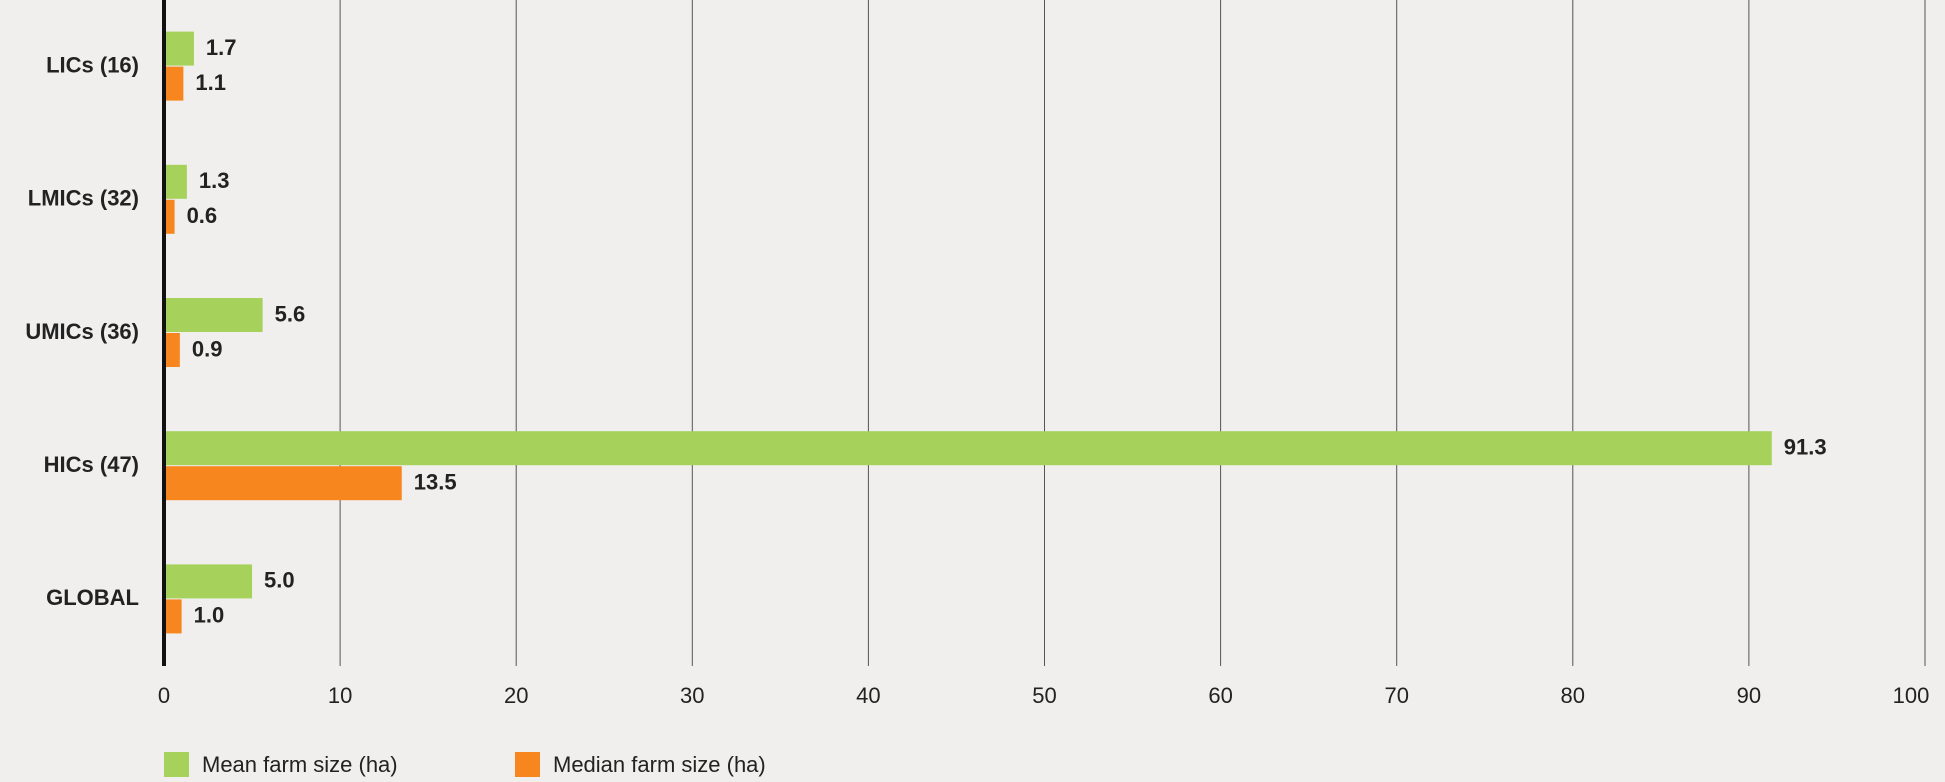 Image resolution: width=1945 pixels, height=782 pixels. What do you see at coordinates (91, 464) in the screenshot?
I see `y-tick-label: HICs (47)` at bounding box center [91, 464].